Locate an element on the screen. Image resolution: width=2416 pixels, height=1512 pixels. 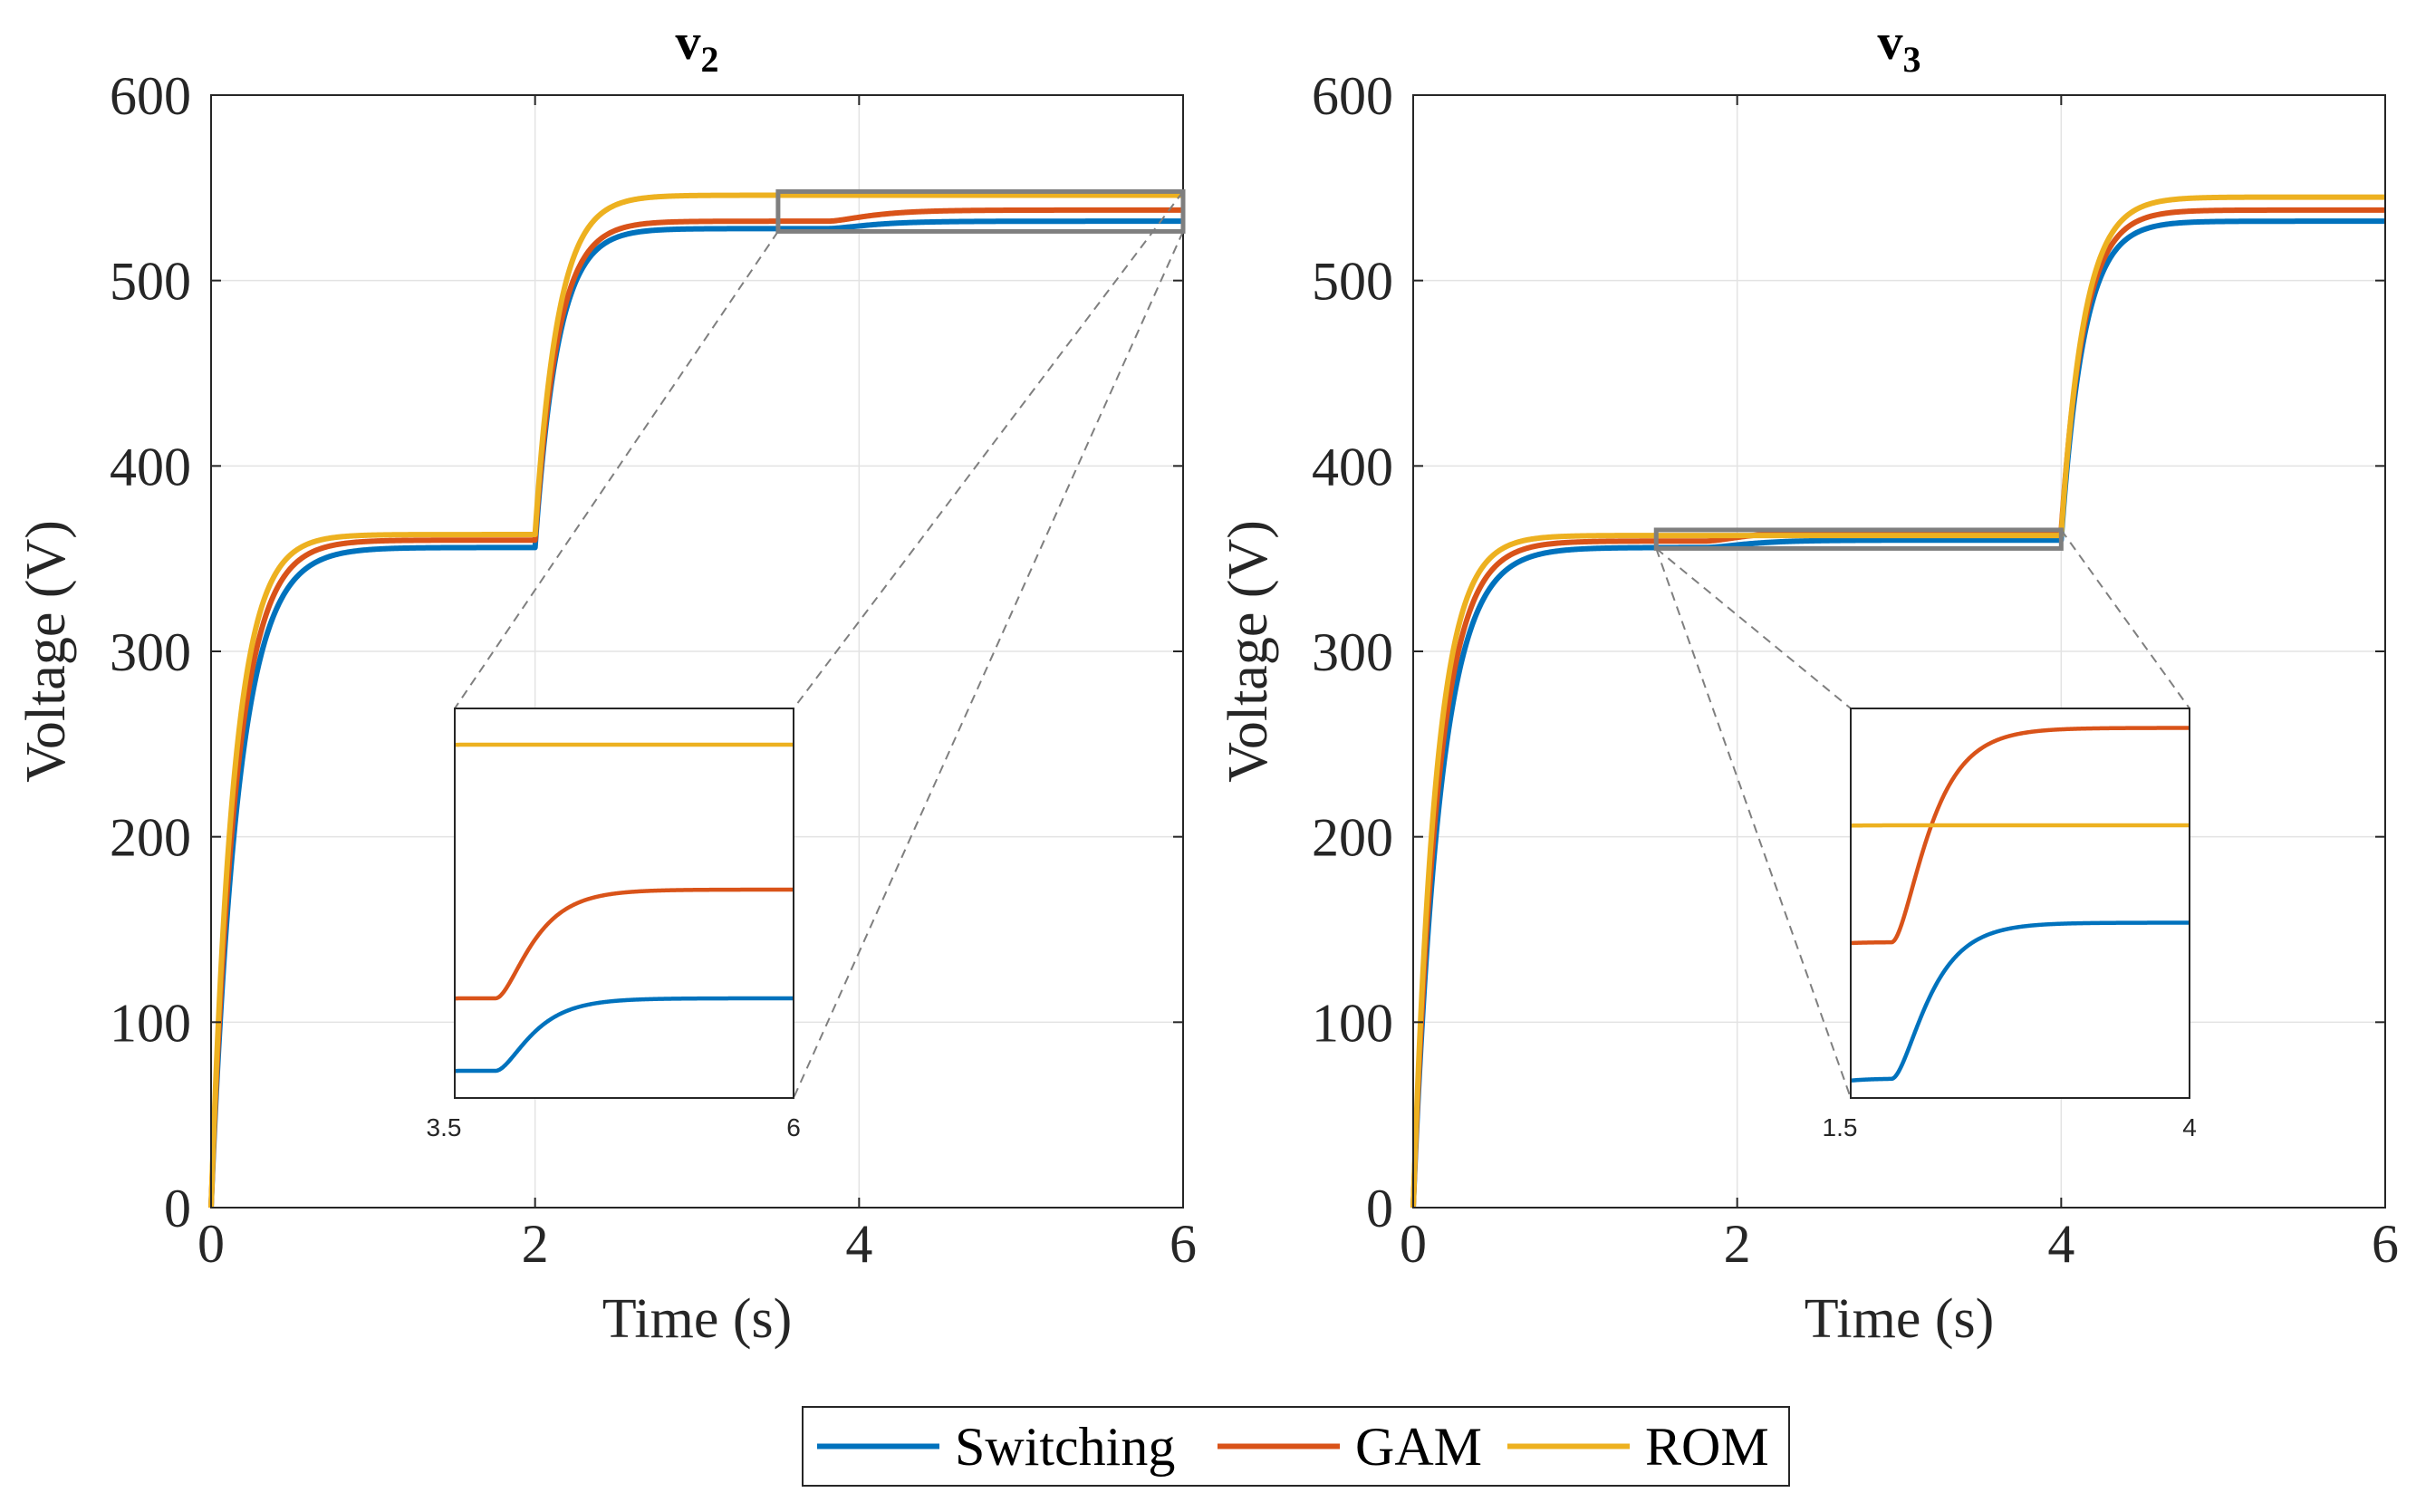
chart-title: v2 is located at coordinates (697, 47).